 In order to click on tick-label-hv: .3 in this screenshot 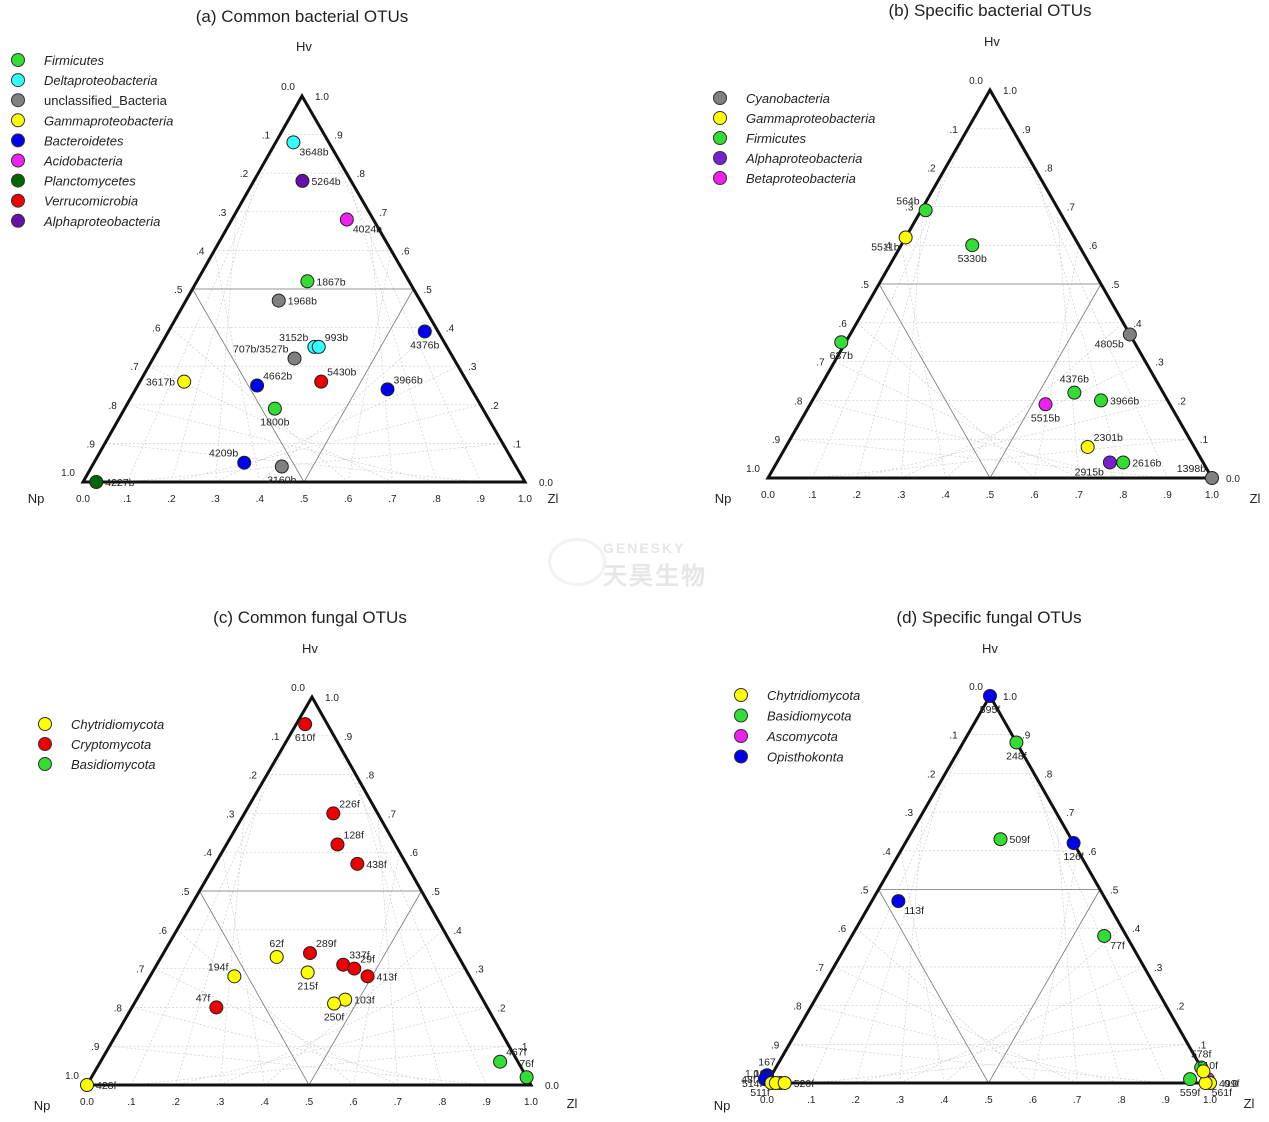, I will do `click(1159, 363)`.